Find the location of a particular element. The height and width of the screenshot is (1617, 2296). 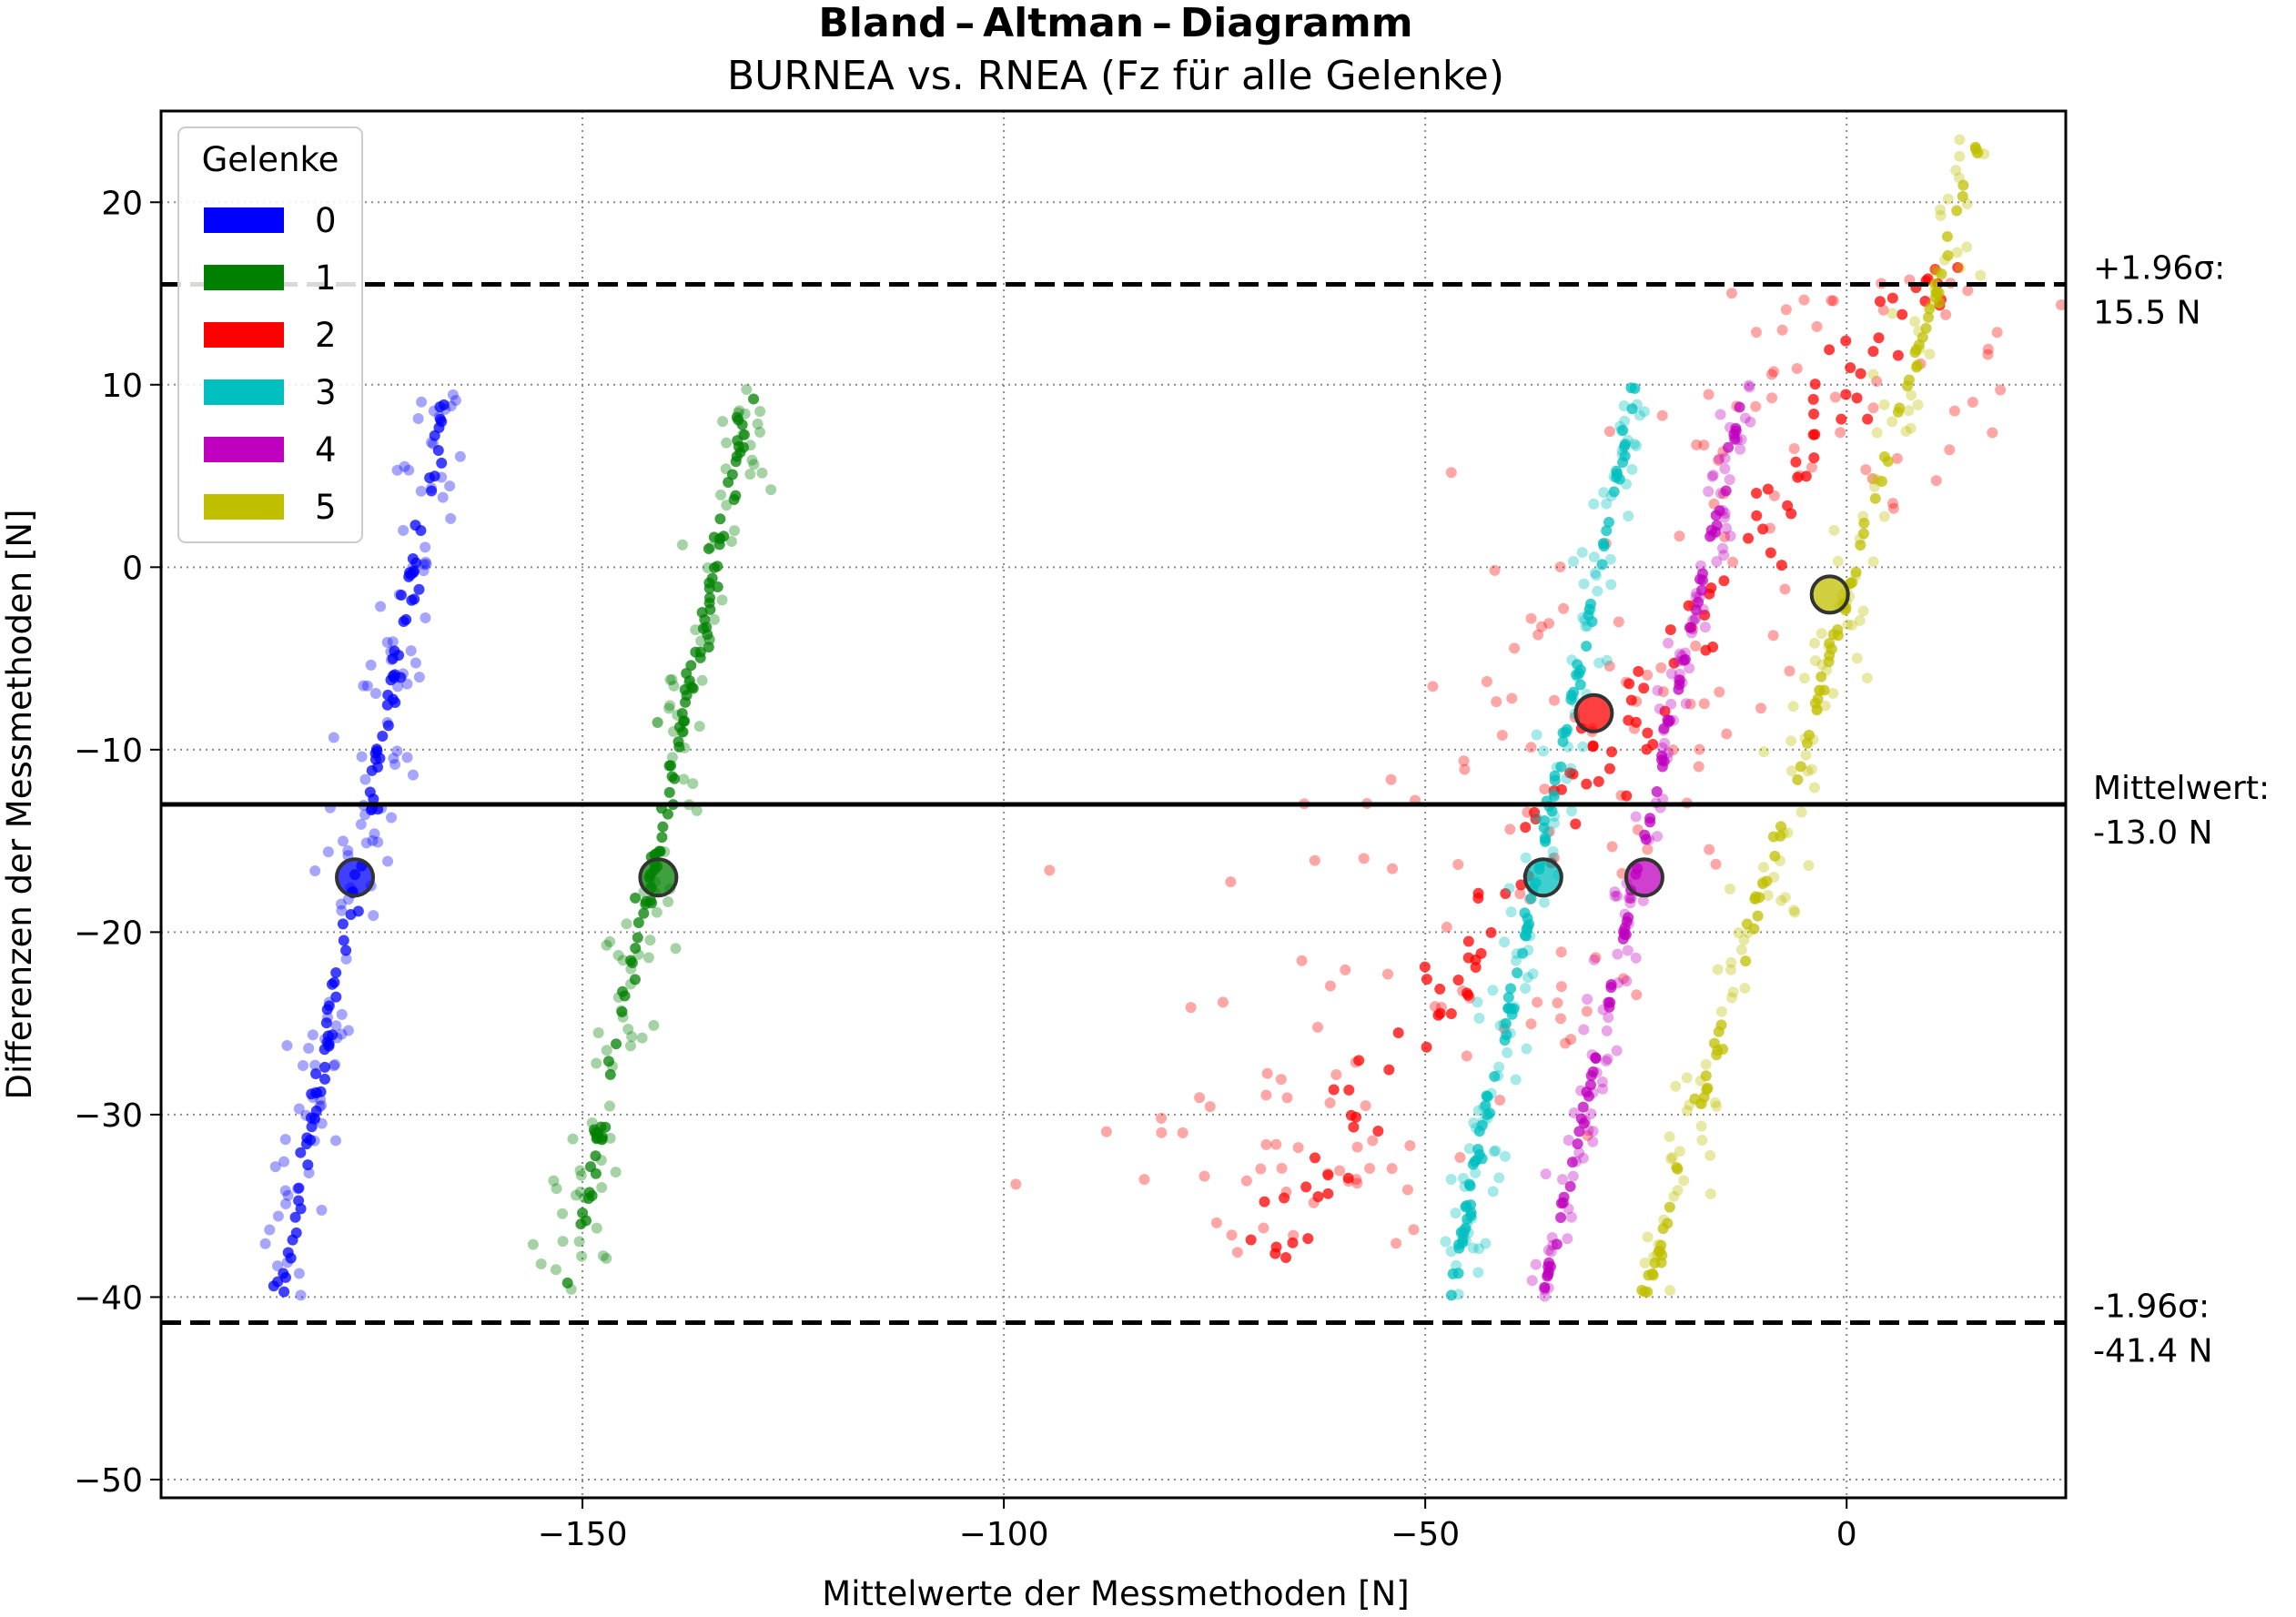

legend-label-4: 4 is located at coordinates (326, 450).